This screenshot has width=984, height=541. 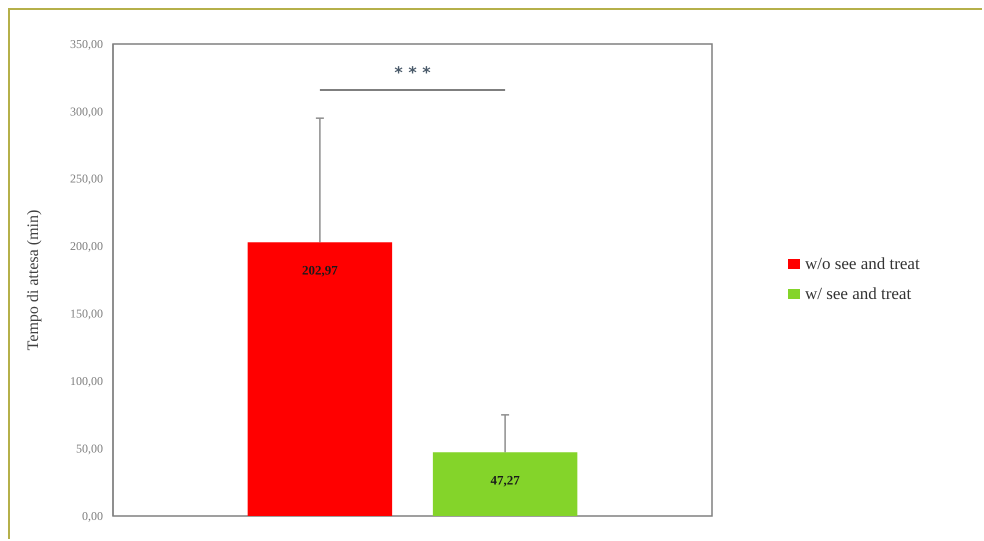 What do you see at coordinates (89, 448) in the screenshot?
I see `y-tick-label: 50,00` at bounding box center [89, 448].